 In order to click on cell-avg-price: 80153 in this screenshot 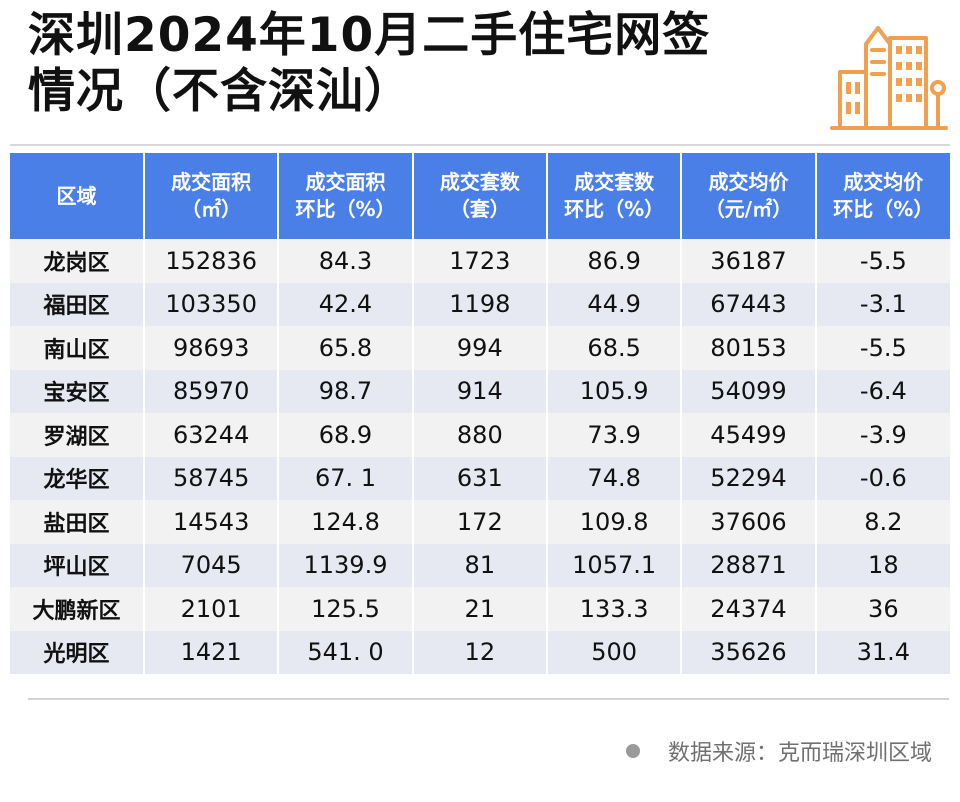, I will do `click(749, 348)`.